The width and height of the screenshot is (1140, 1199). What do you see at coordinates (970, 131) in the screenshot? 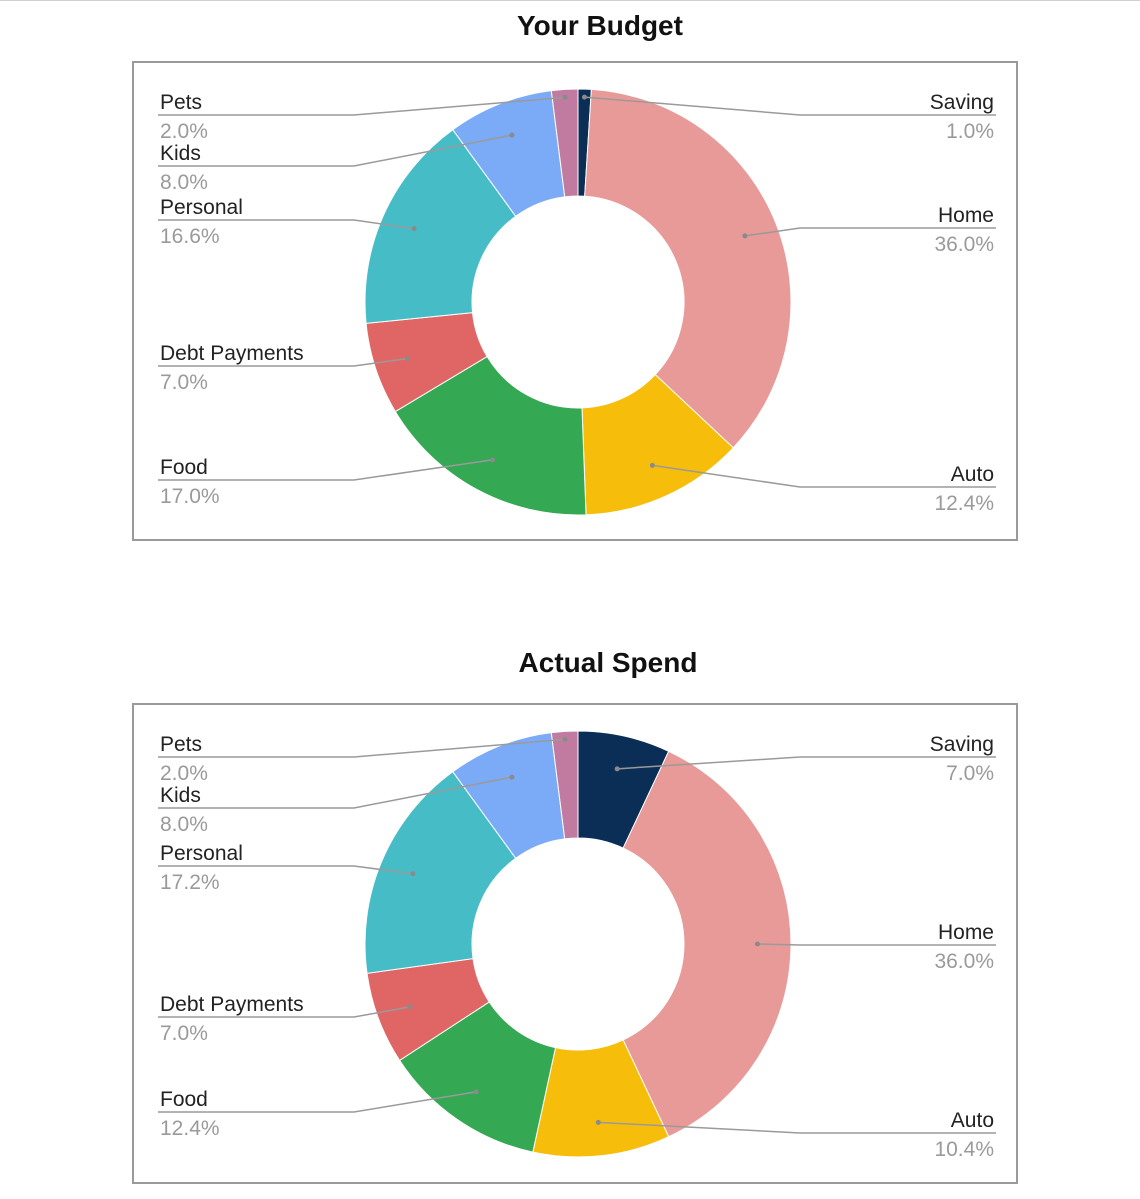
I see `value-saving: 1.0%` at bounding box center [970, 131].